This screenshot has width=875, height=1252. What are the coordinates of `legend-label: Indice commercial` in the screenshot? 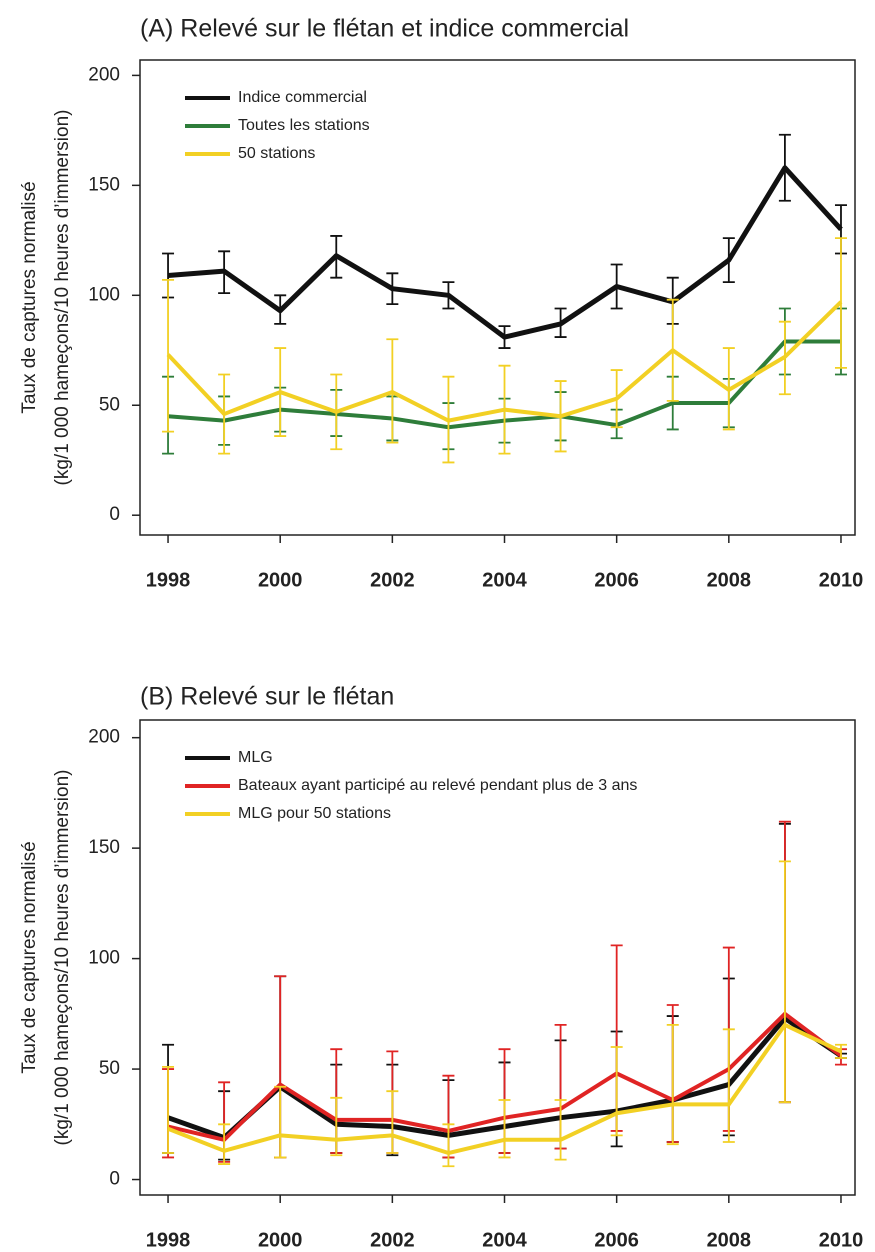 It's located at (302, 97).